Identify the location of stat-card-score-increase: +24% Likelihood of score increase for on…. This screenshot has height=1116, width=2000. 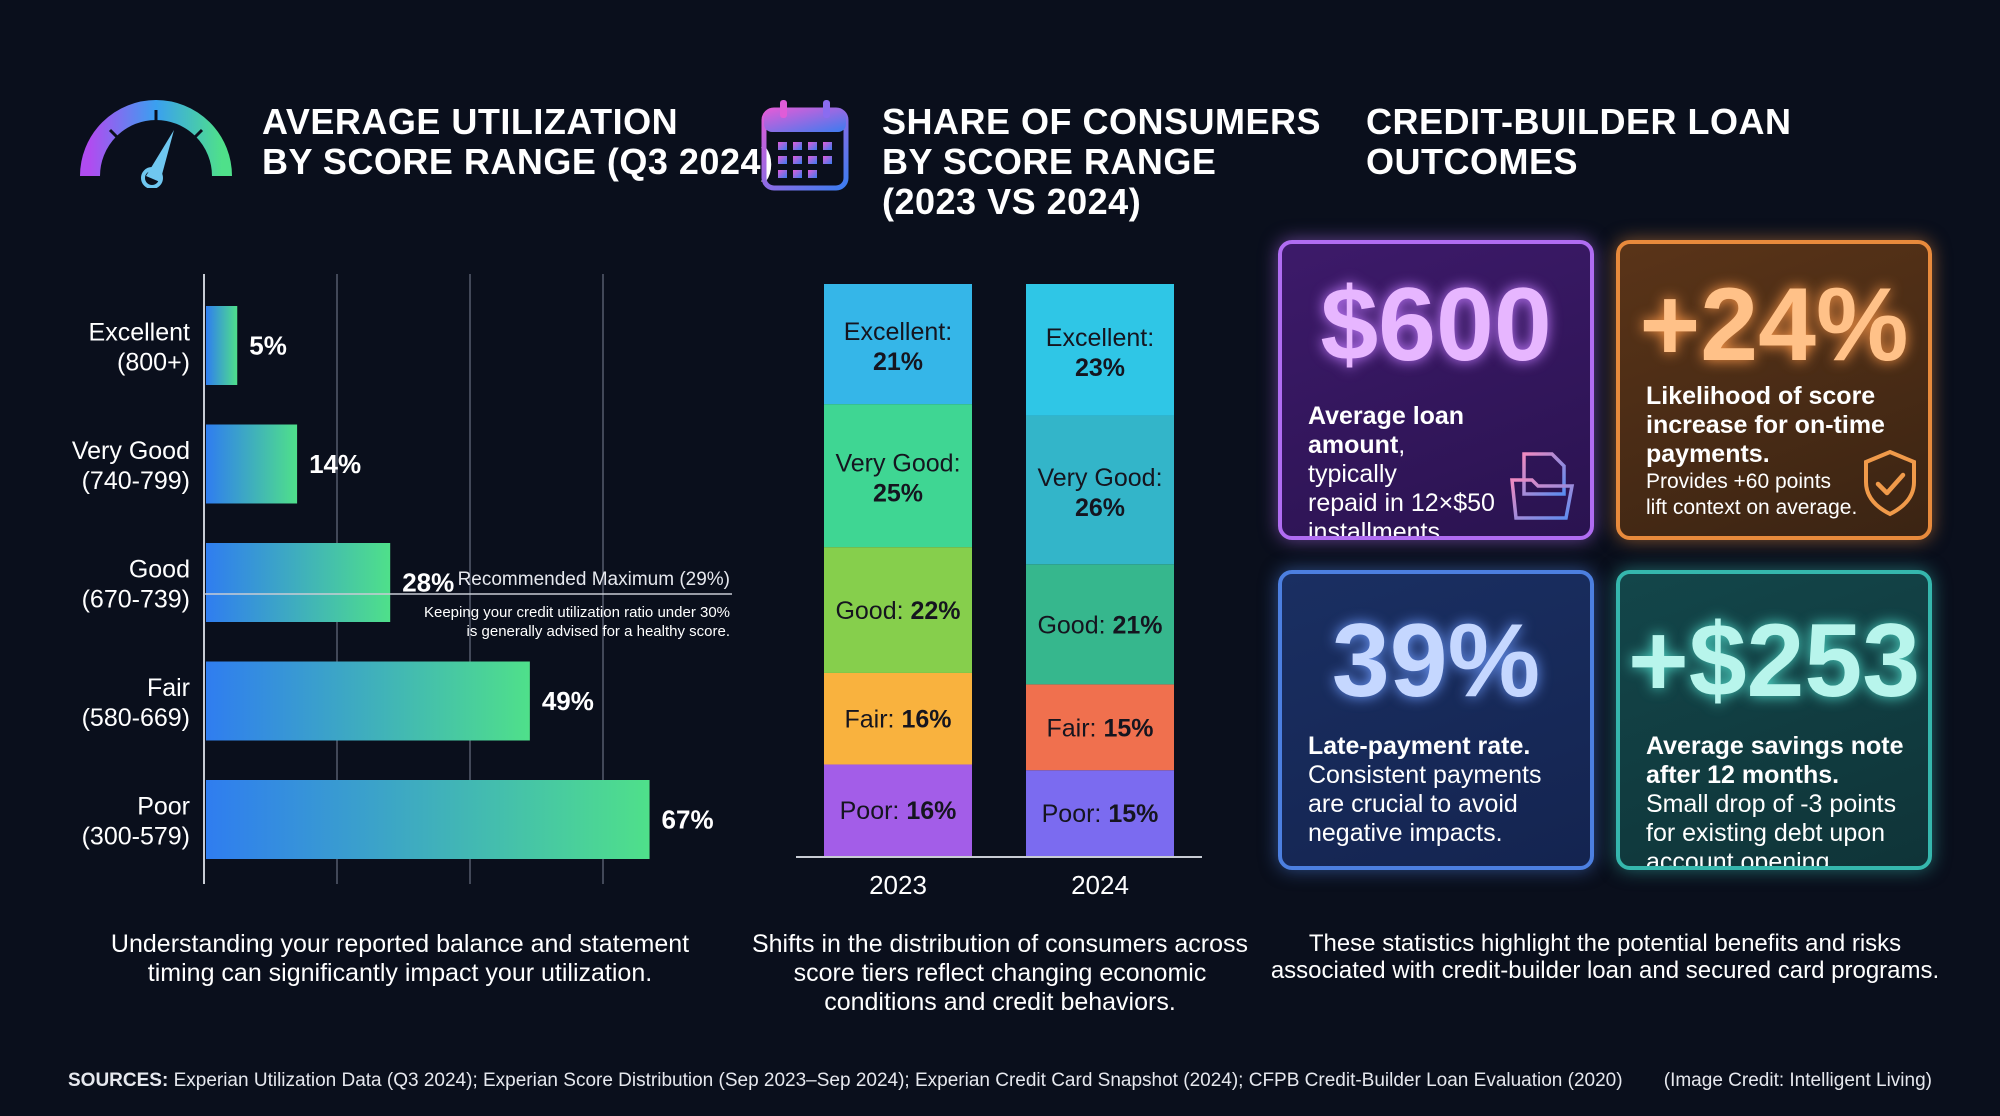
(1774, 390).